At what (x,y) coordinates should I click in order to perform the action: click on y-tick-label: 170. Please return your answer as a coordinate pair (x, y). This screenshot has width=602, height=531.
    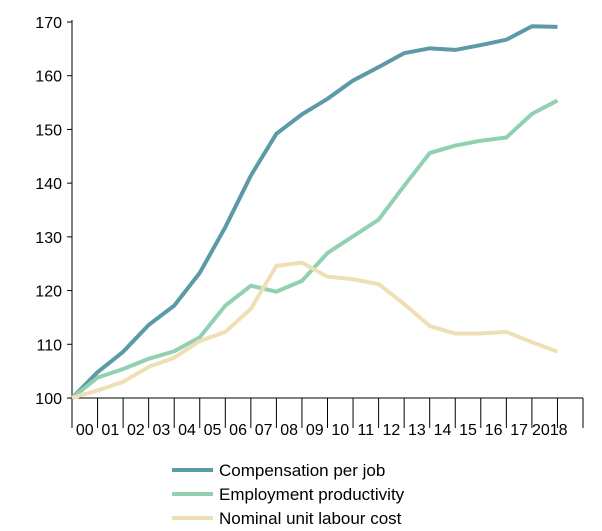
    Looking at the image, I should click on (48, 23).